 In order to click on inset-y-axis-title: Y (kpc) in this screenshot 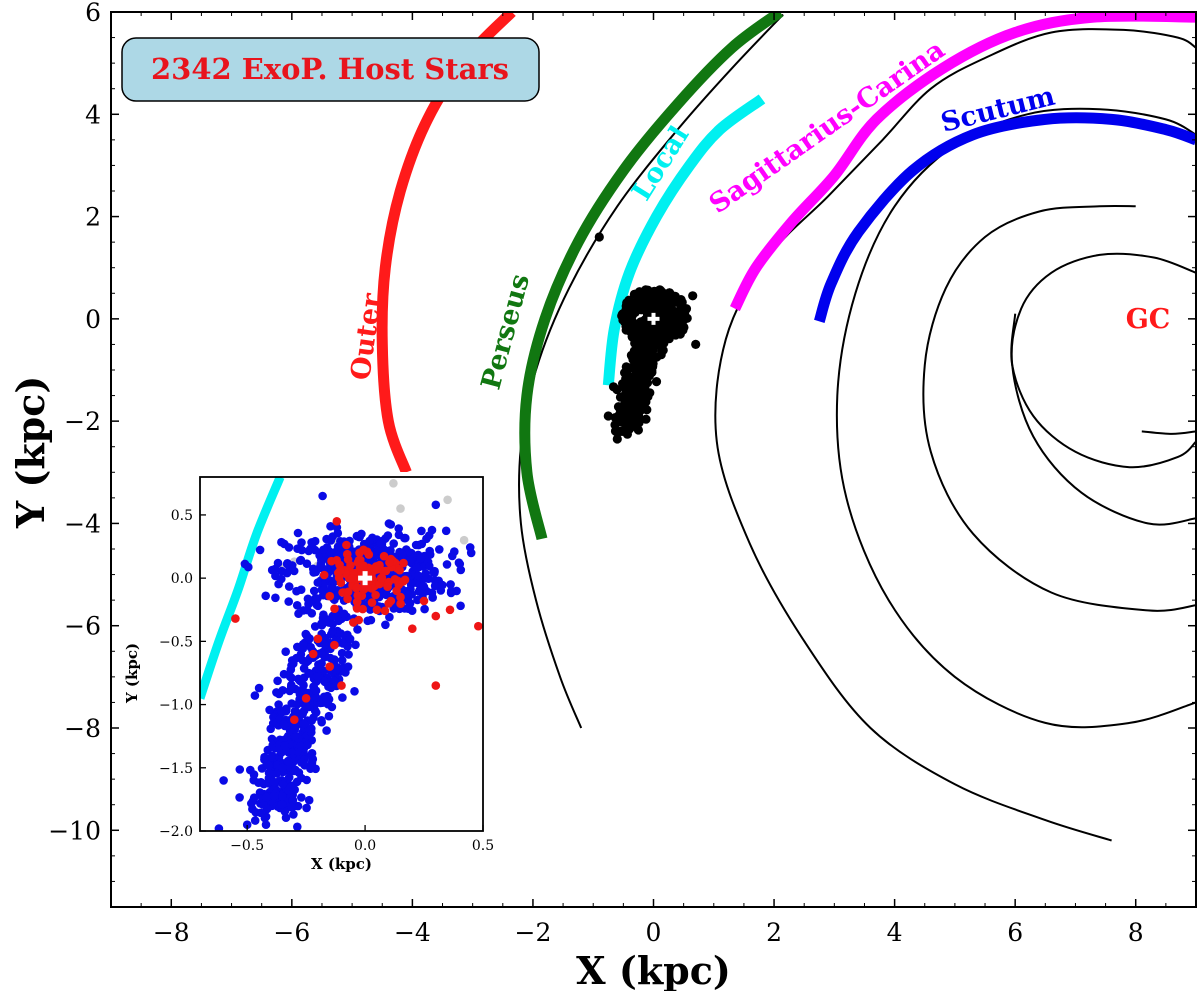, I will do `click(132, 673)`.